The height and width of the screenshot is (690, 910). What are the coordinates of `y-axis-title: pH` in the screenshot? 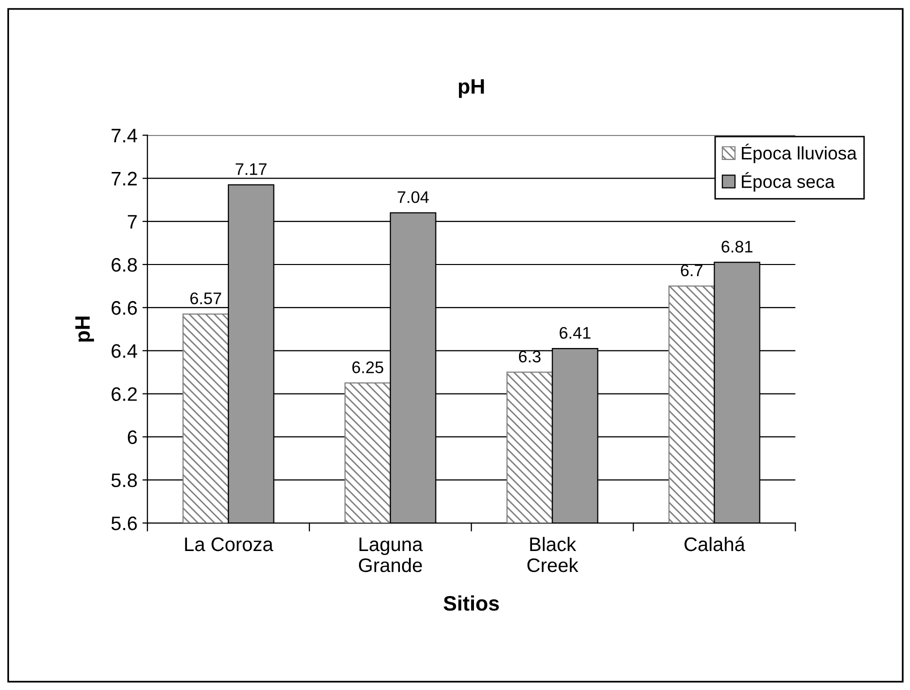 It's located at (84, 329).